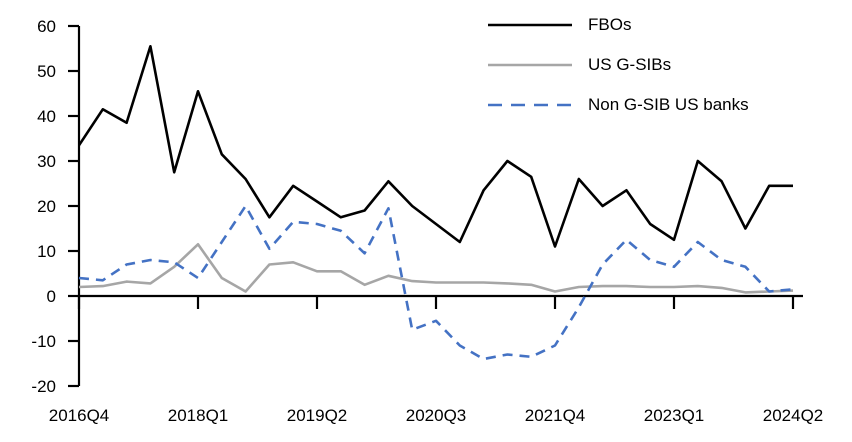  What do you see at coordinates (51, 296) in the screenshot?
I see `y-axis-tick-label: 0` at bounding box center [51, 296].